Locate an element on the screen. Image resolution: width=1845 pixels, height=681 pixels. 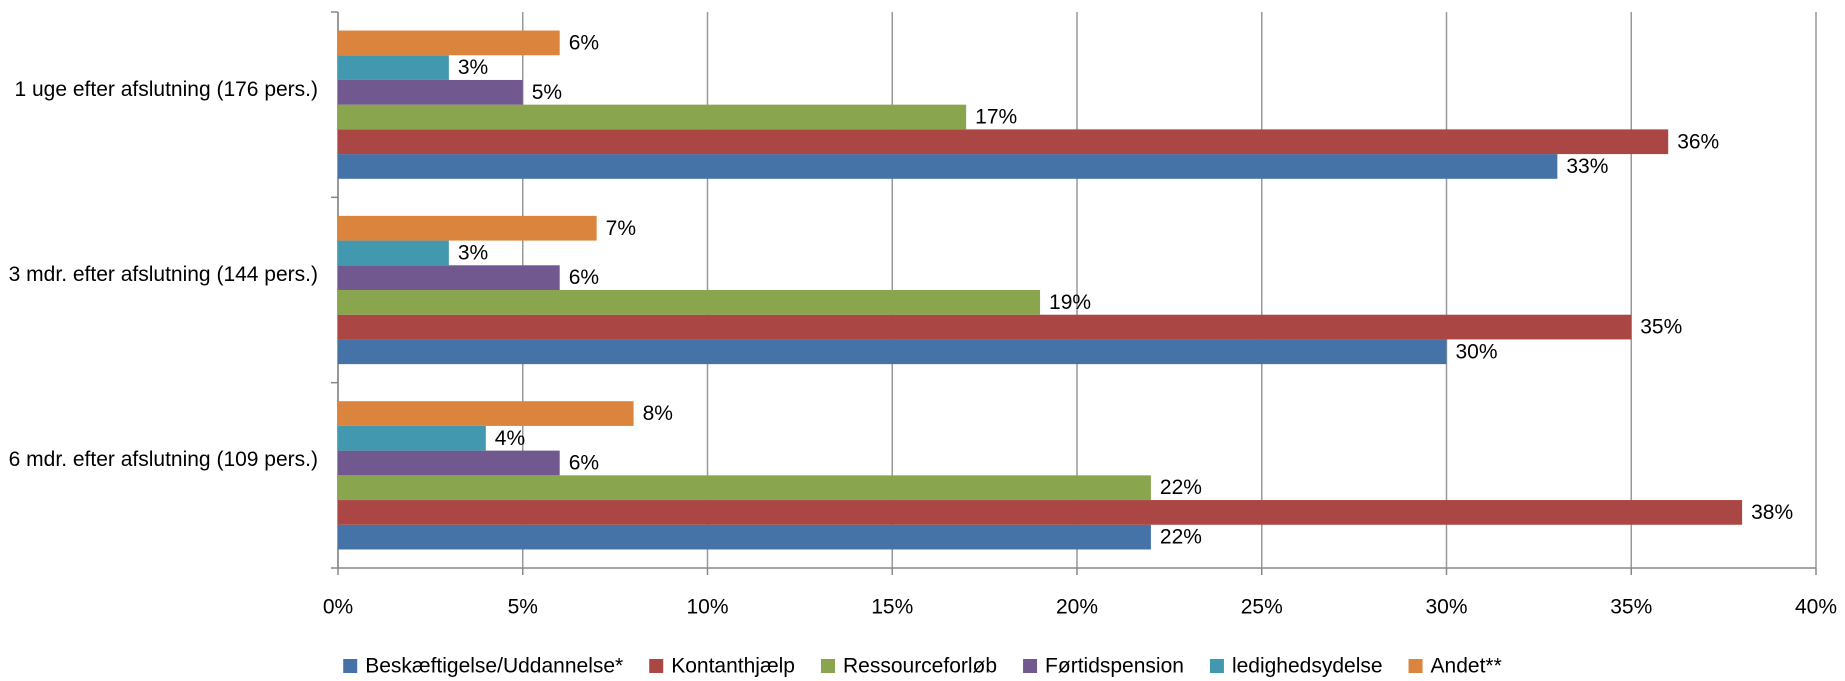
value-label: 5% is located at coordinates (547, 92).